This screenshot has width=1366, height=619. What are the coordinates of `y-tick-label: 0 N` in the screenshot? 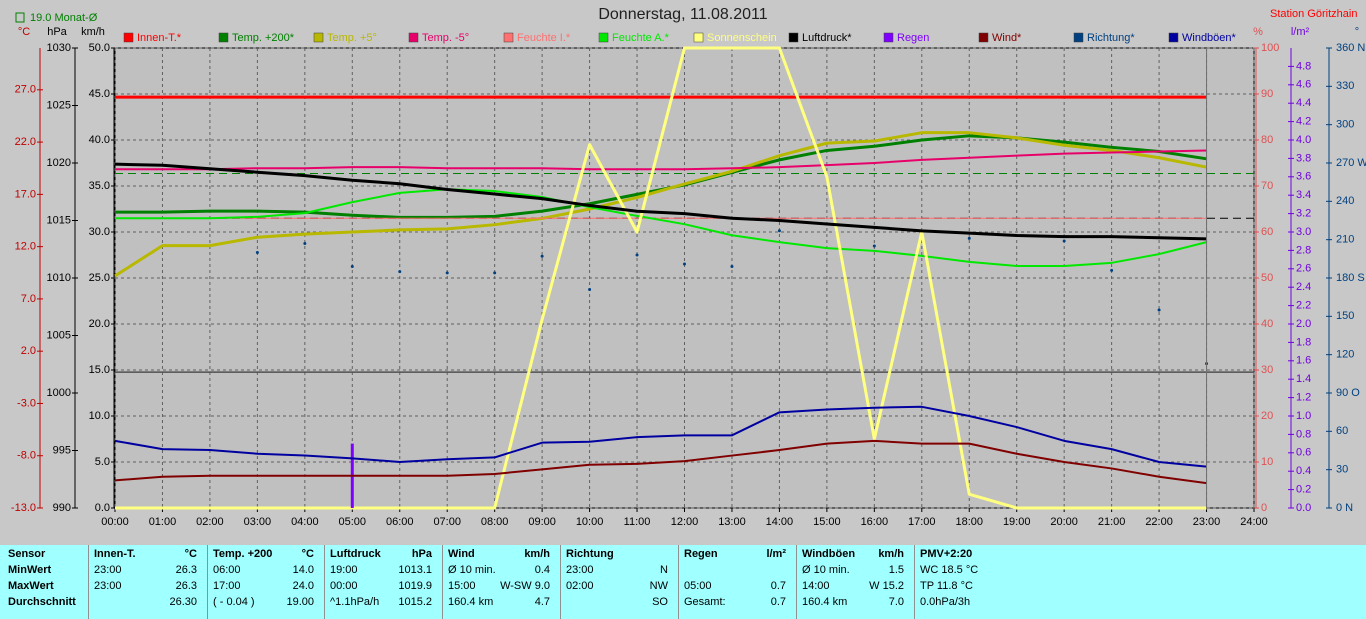 It's located at (1344, 508).